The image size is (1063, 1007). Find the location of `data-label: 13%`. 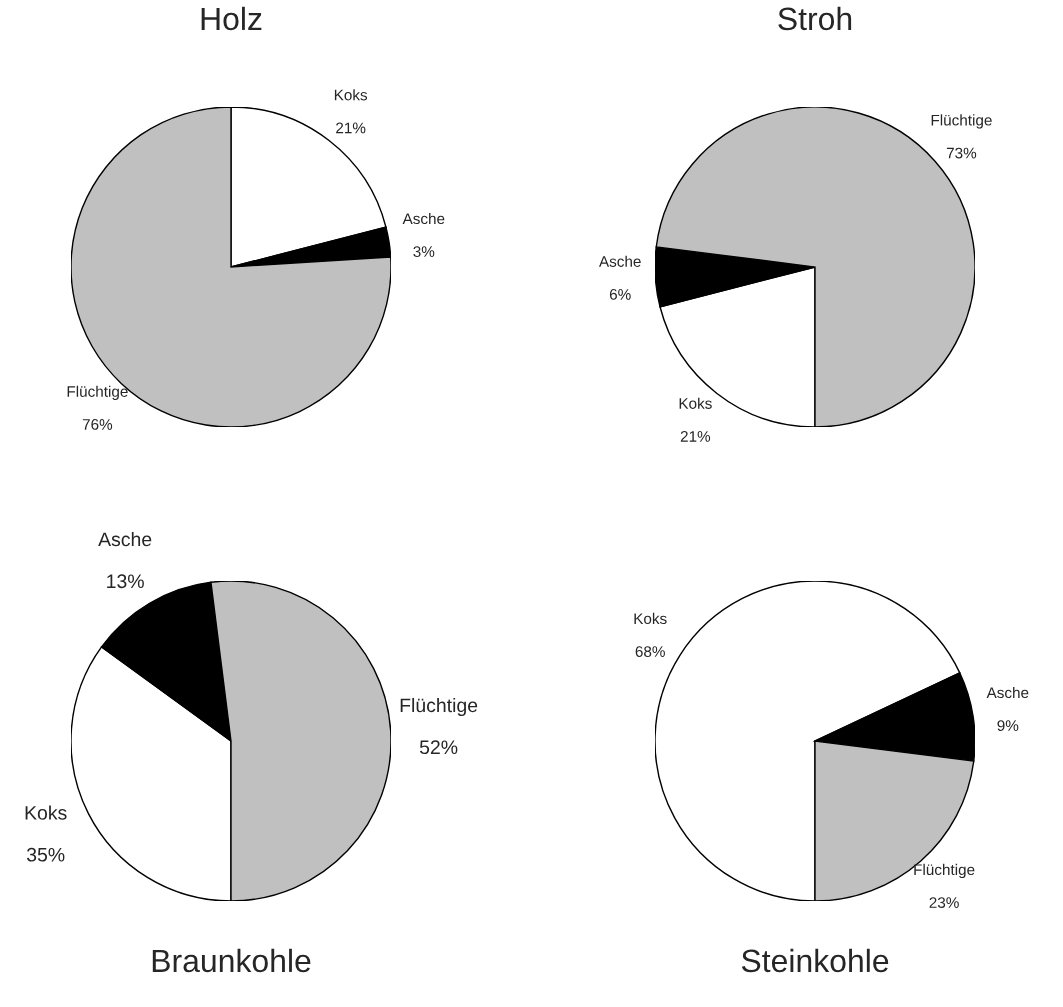

data-label: 13% is located at coordinates (125, 581).